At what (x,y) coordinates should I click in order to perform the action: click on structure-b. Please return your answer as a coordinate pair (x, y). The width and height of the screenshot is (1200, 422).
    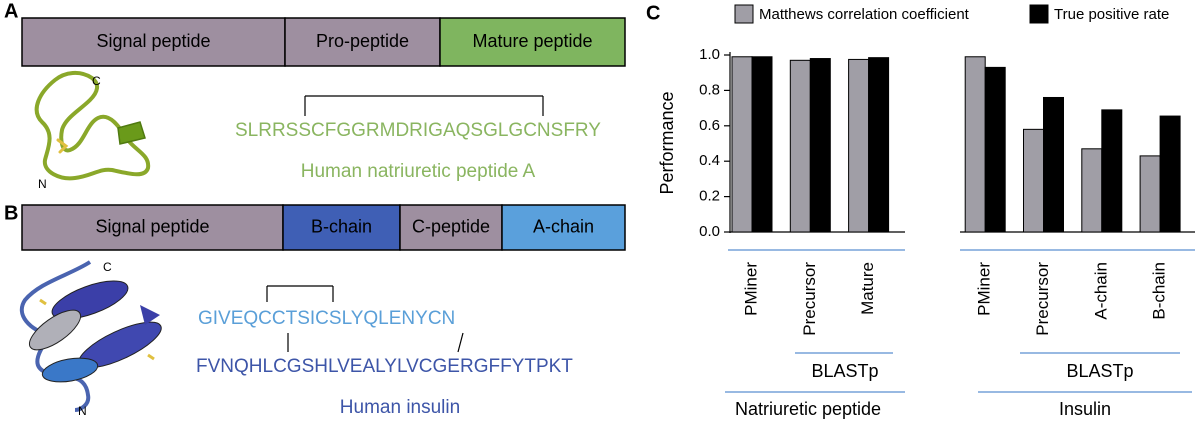
    Looking at the image, I should click on (90, 336).